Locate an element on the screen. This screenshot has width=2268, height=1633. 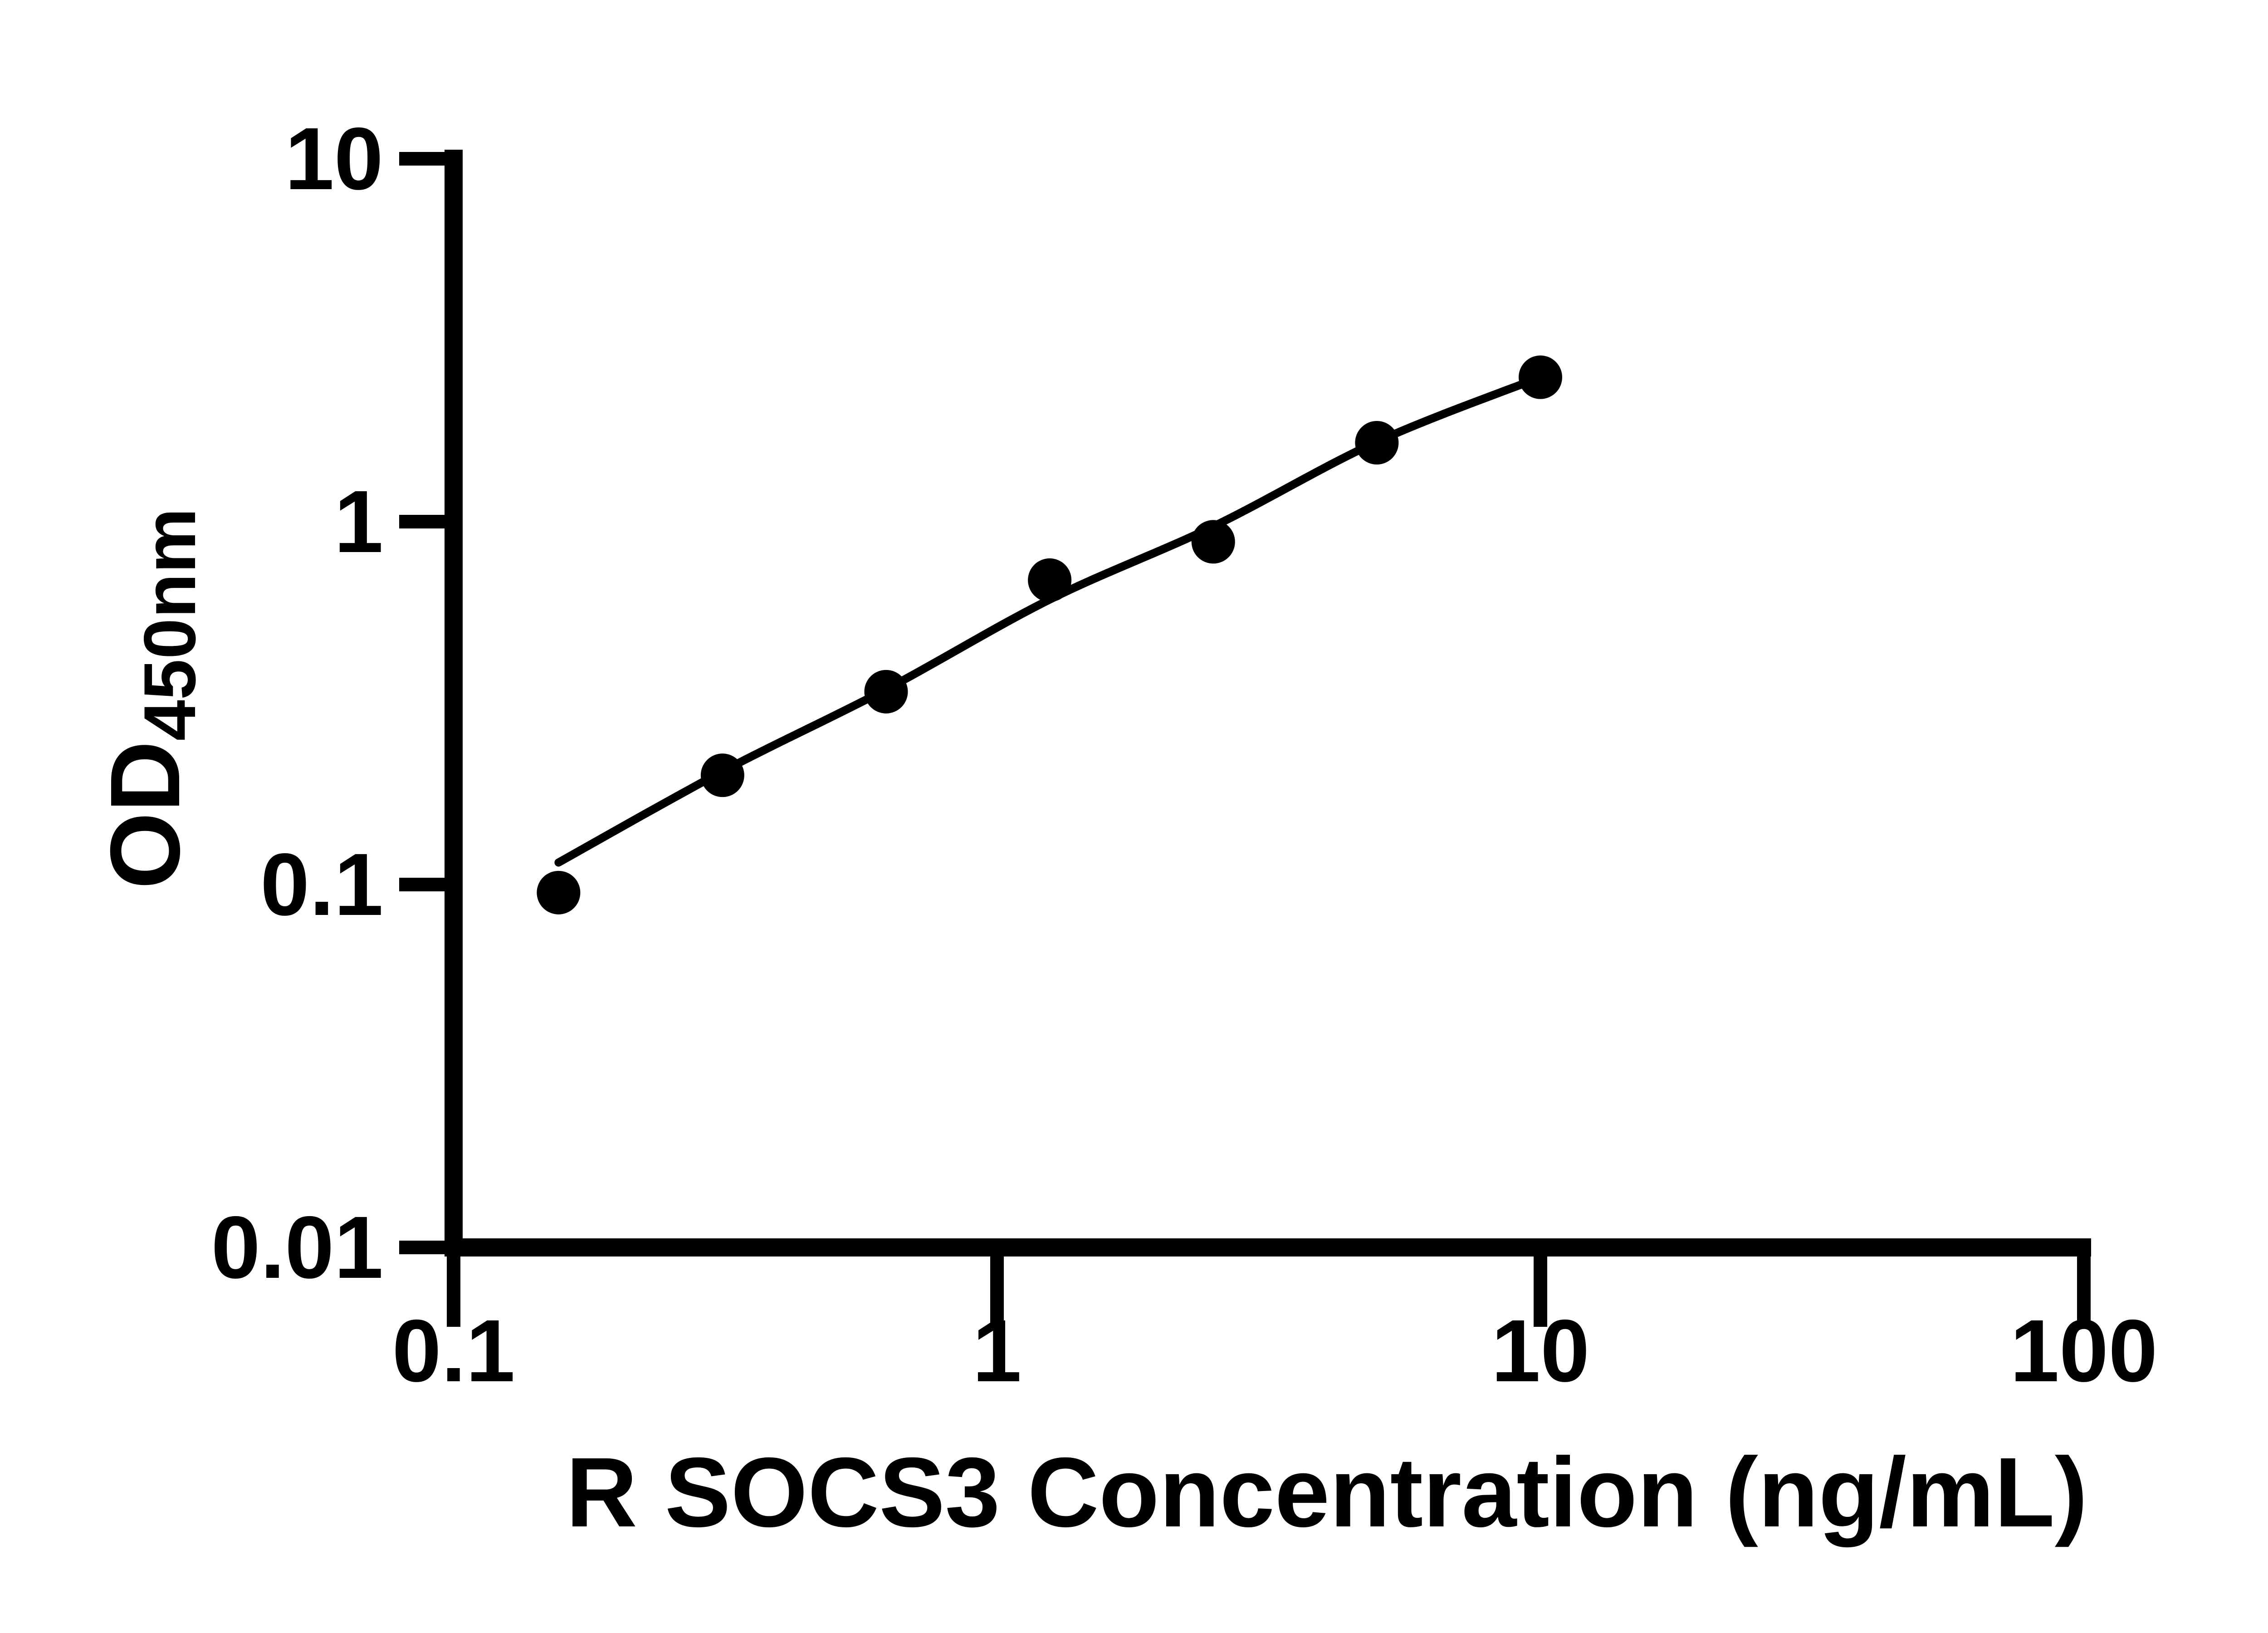
y-axis-title: OD450nm is located at coordinates (150, 698).